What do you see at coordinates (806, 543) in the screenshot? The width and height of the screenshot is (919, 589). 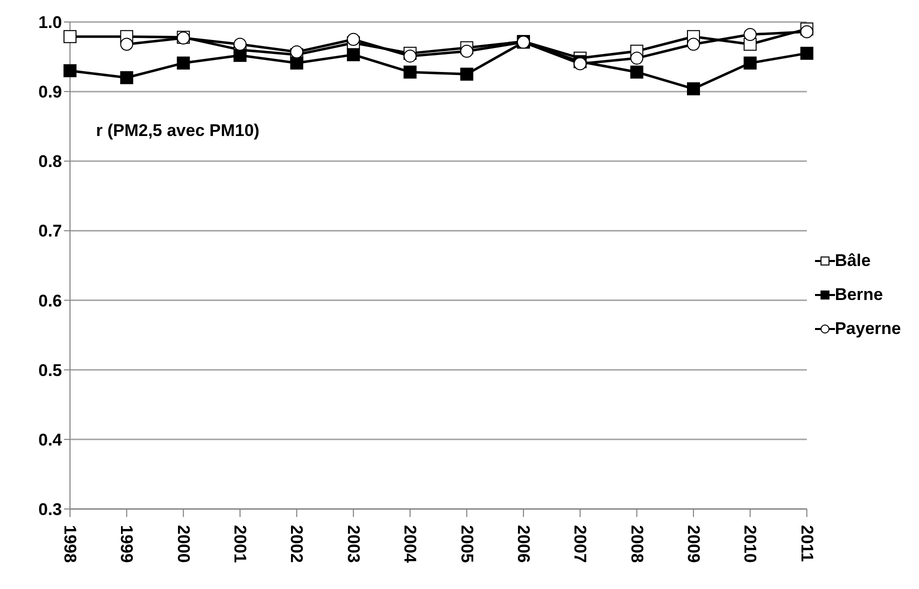 I see `x-tick-label: 2011` at bounding box center [806, 543].